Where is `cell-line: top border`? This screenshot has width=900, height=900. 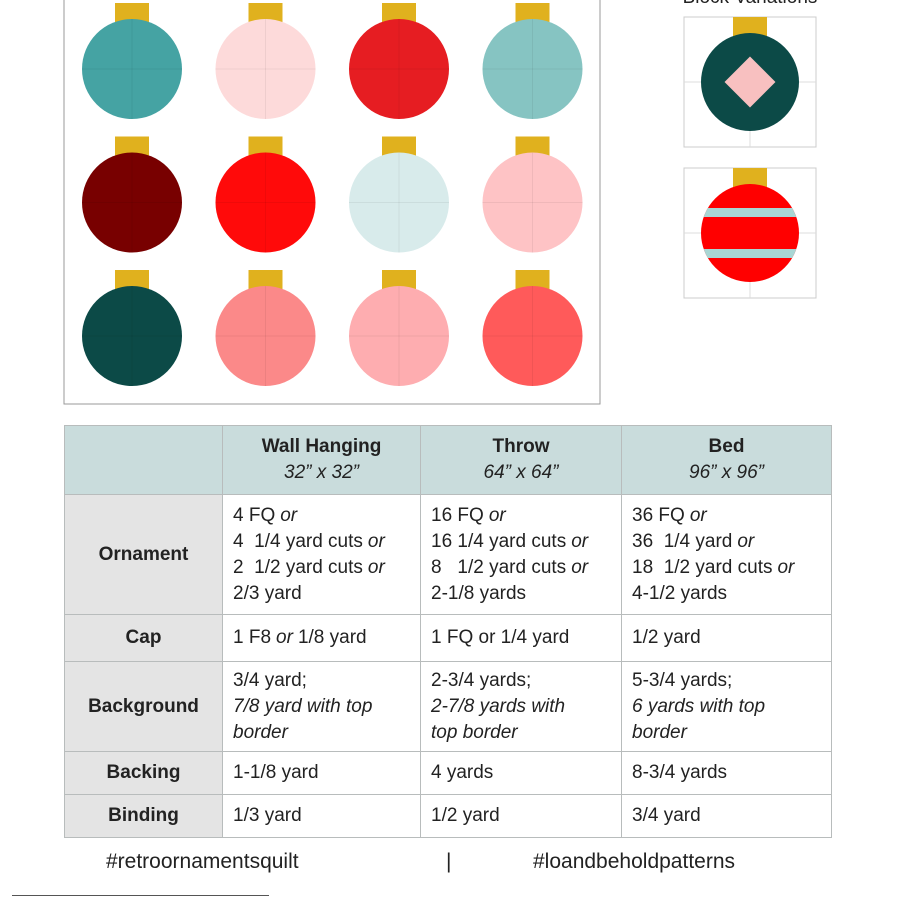
cell-line: top border is located at coordinates (521, 733).